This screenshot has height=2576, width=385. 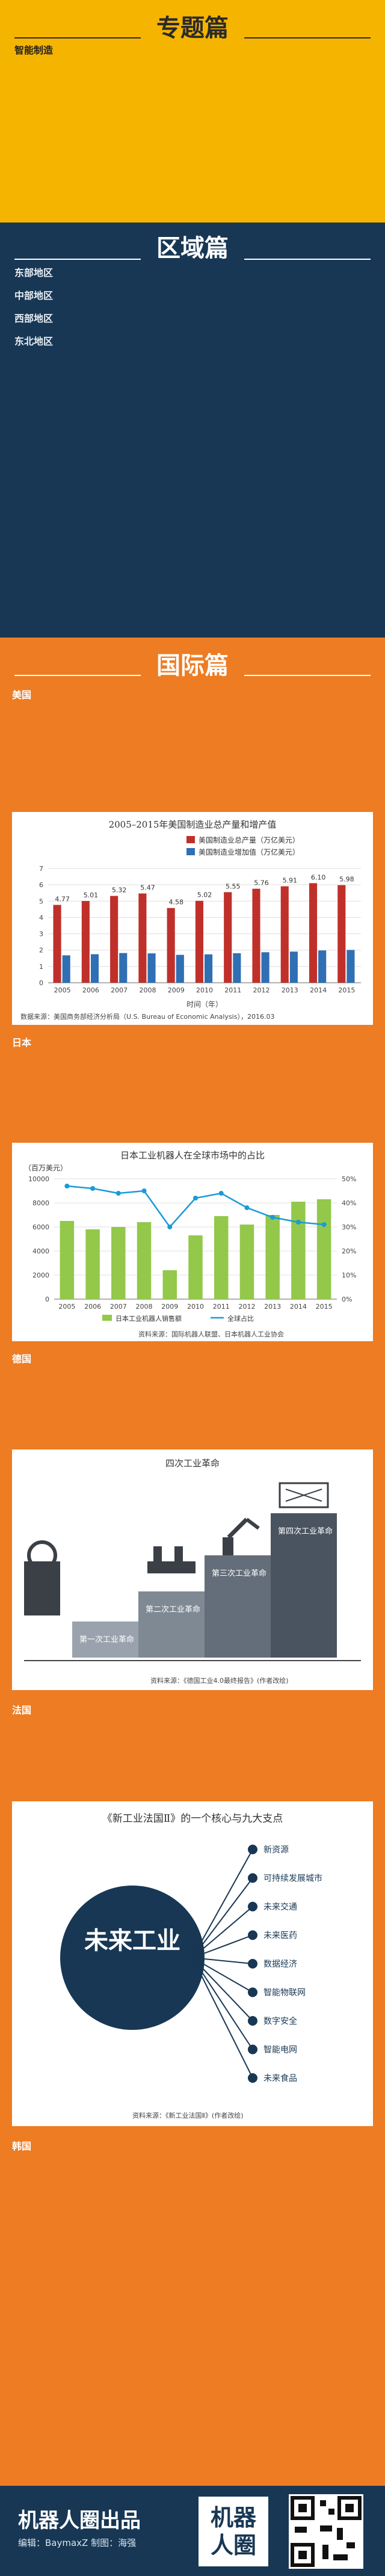 What do you see at coordinates (233, 2545) in the screenshot?
I see `logo-line: 人圈` at bounding box center [233, 2545].